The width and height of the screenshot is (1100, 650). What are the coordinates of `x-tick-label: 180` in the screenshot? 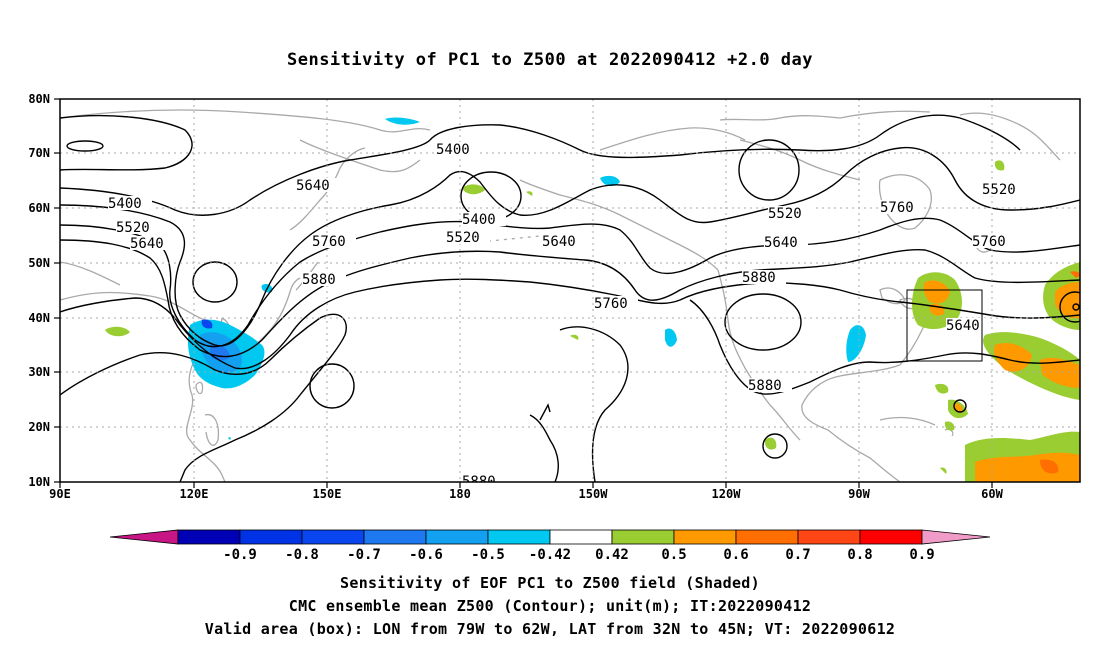 It's located at (460, 494).